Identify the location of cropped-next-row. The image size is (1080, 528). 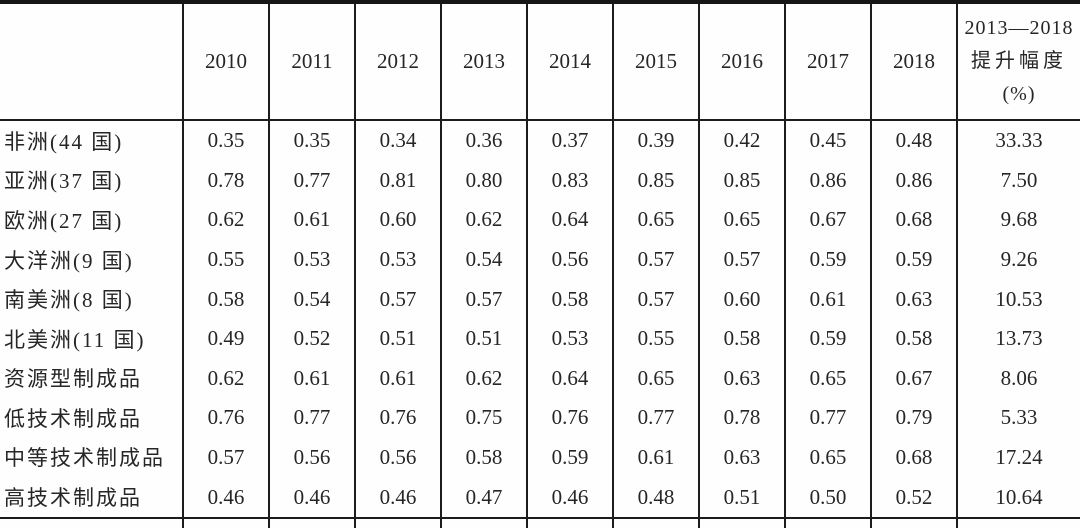
(540, 522).